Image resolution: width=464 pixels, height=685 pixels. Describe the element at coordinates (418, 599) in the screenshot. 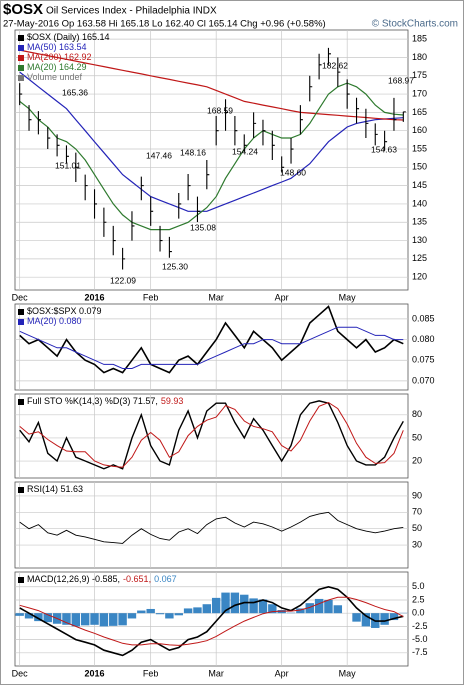

I see `y-tick-label: 2.5` at that location.